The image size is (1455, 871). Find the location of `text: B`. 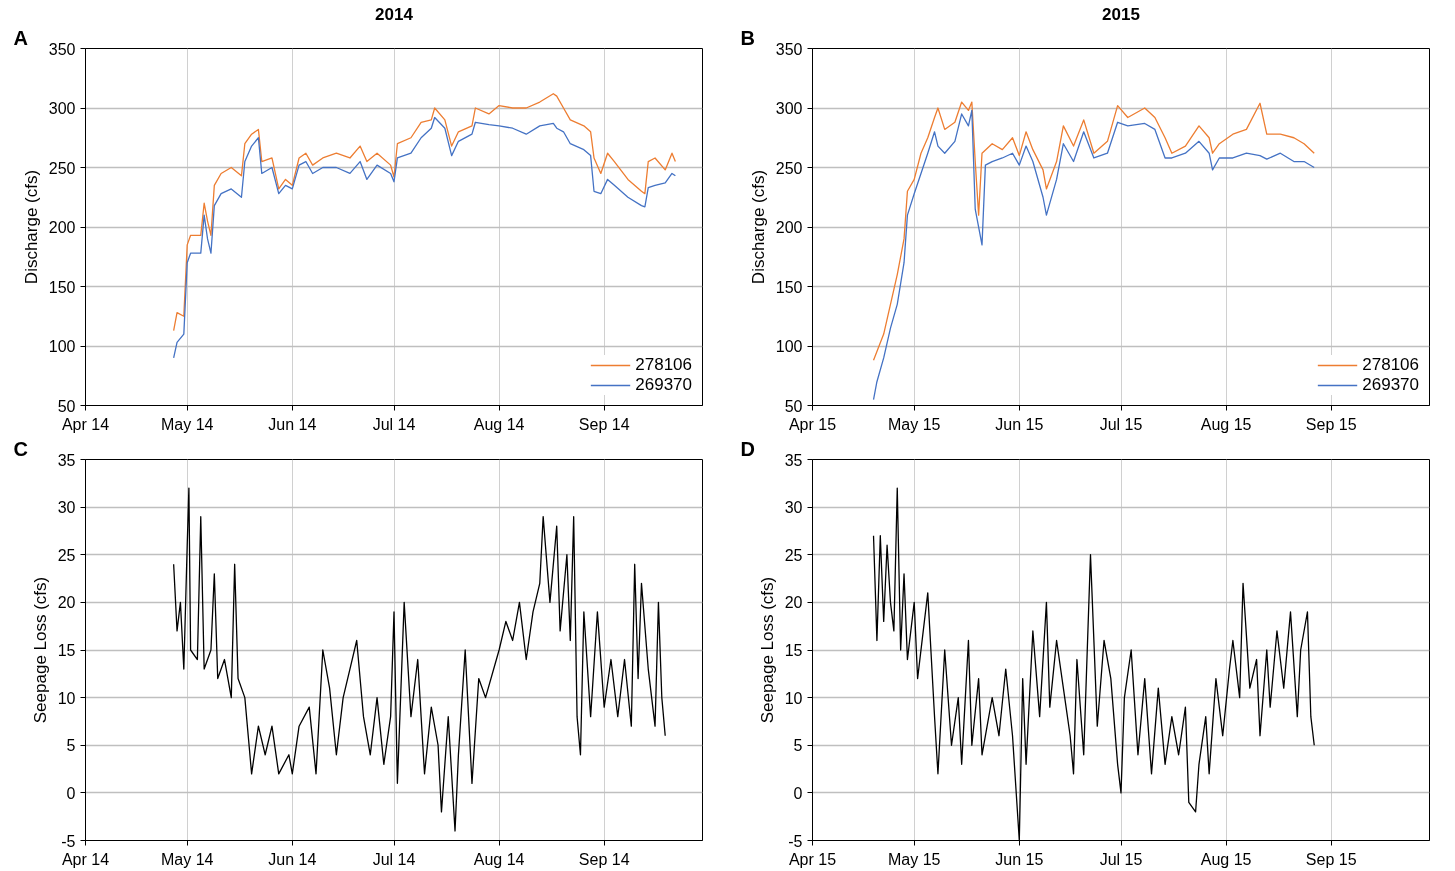

text: B is located at coordinates (747, 37).